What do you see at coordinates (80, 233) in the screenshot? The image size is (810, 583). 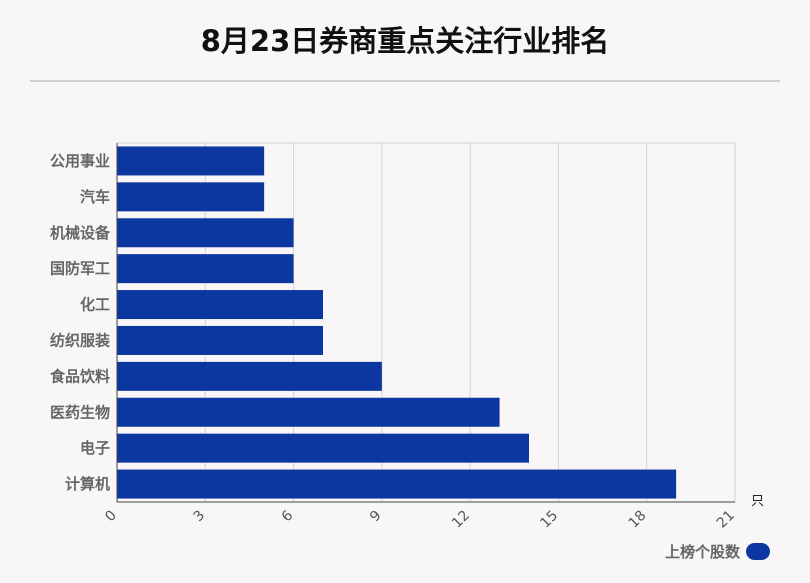 I see `category-label: 机械设备` at bounding box center [80, 233].